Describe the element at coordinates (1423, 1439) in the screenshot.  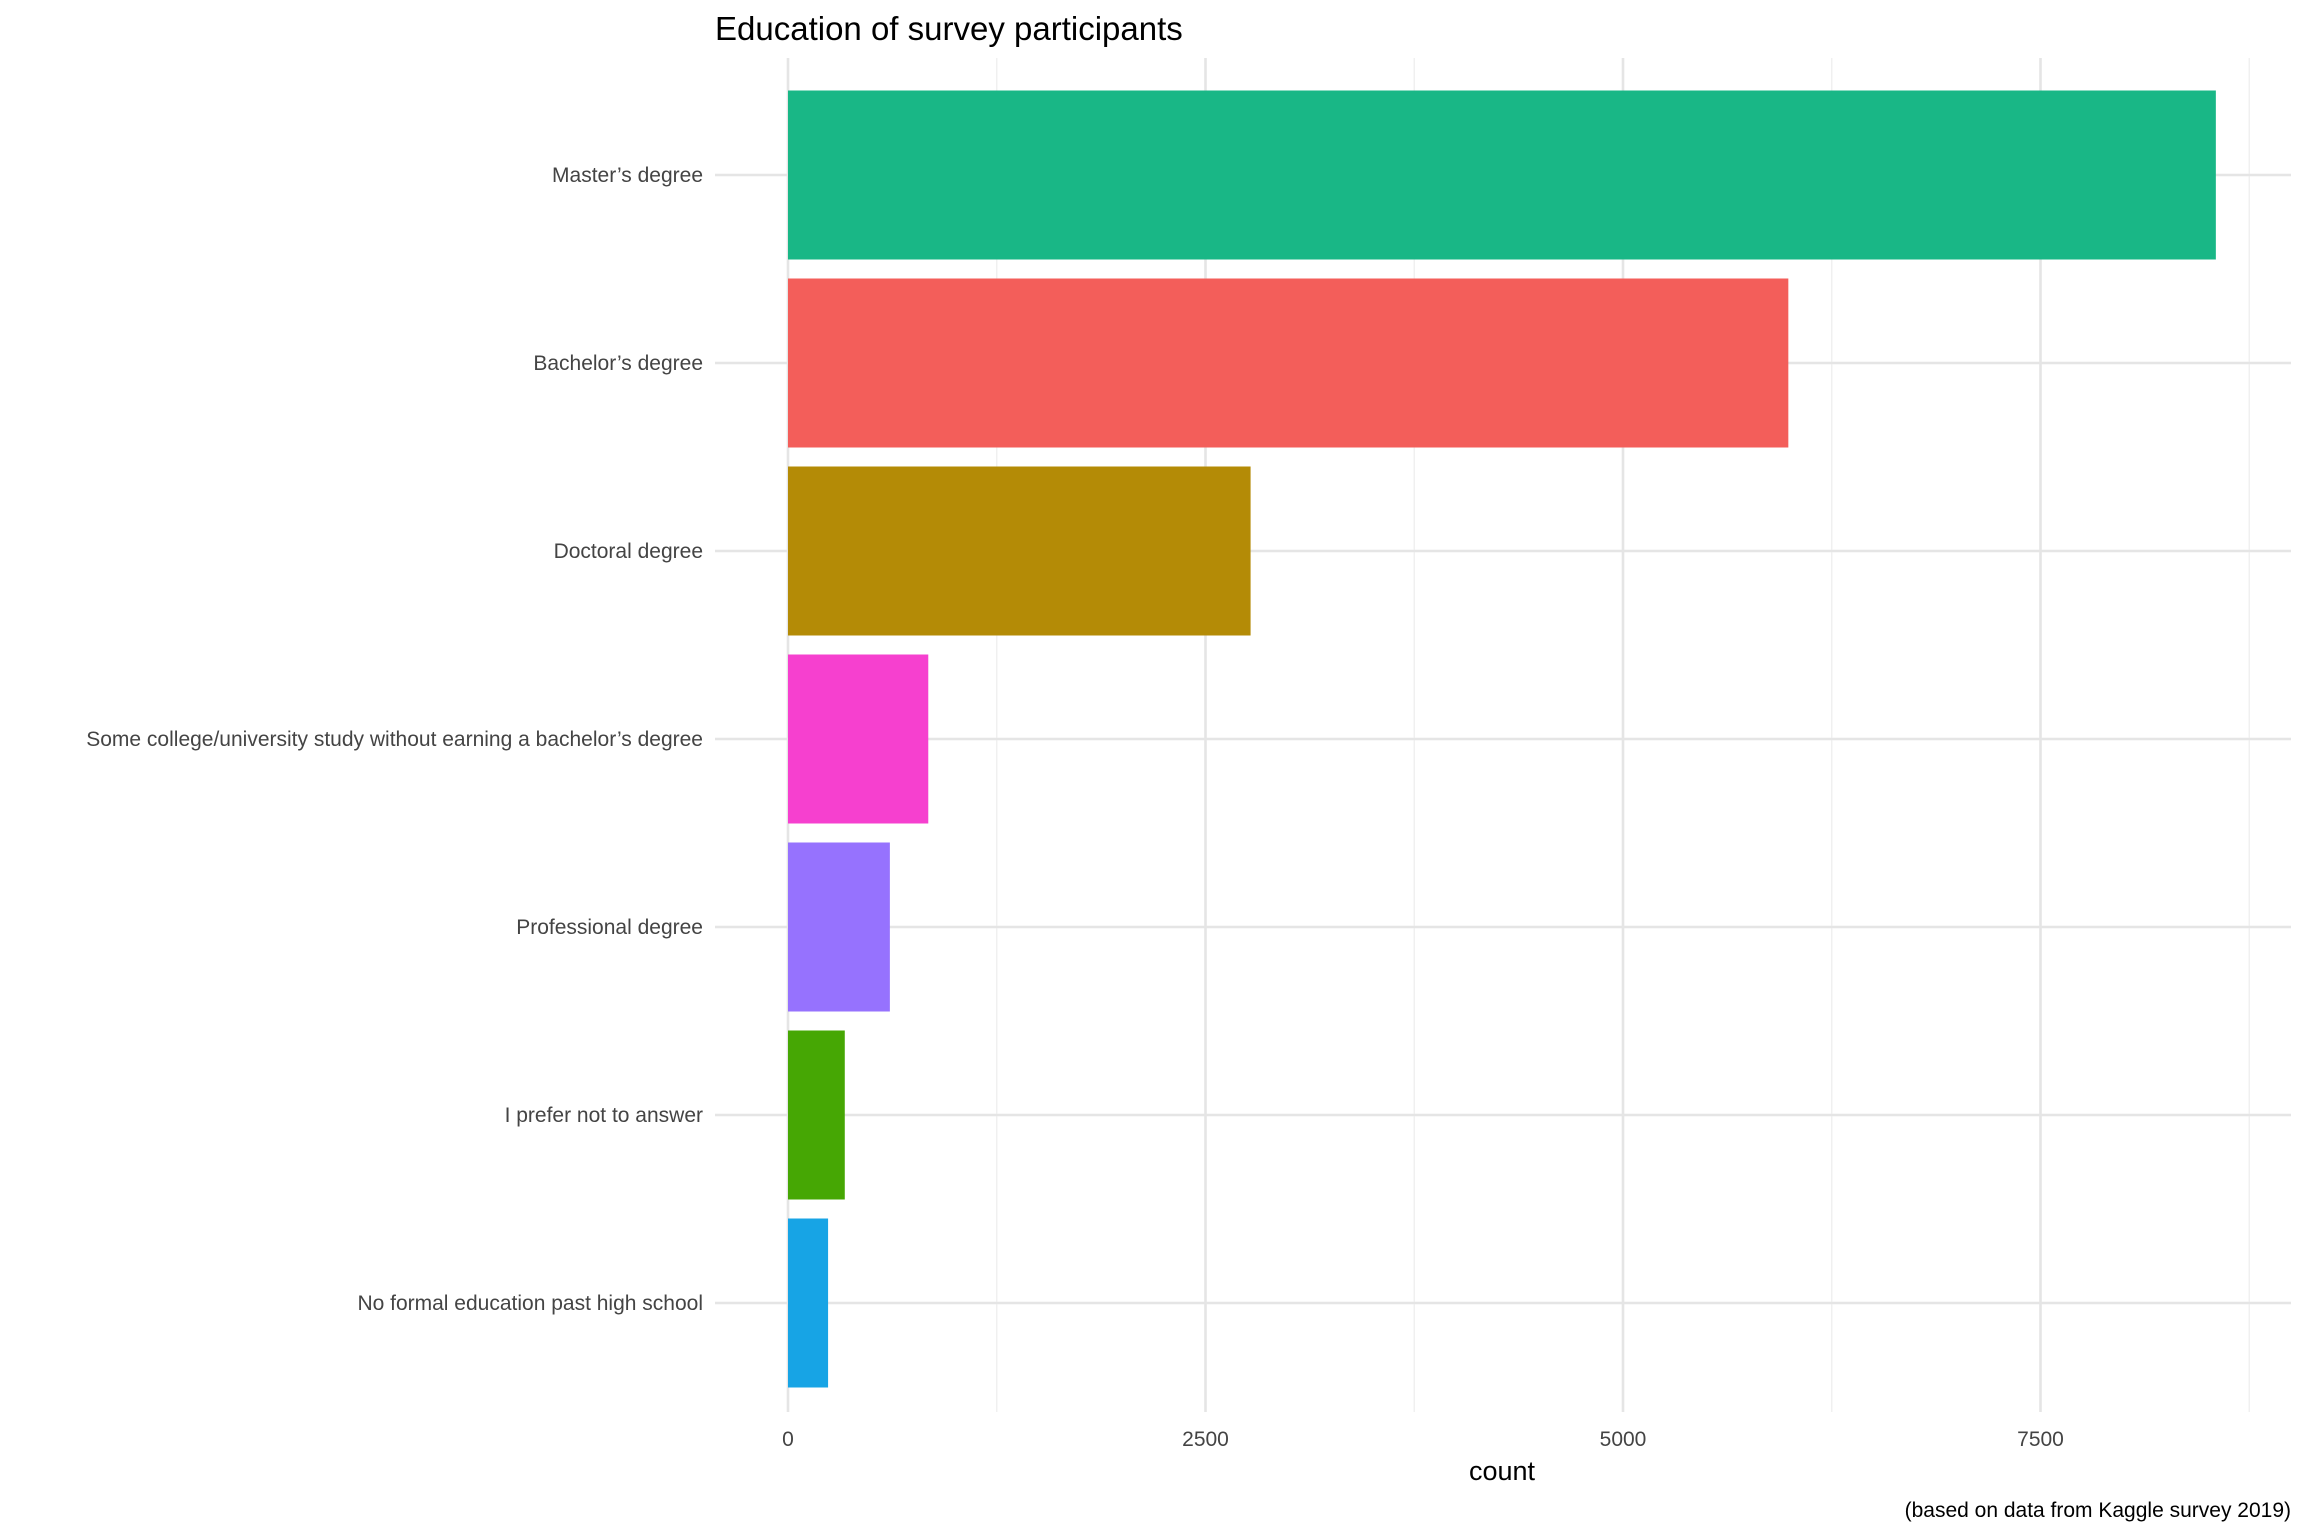
I see `x-axis-ticks: 0 2500 5000 7500` at that location.